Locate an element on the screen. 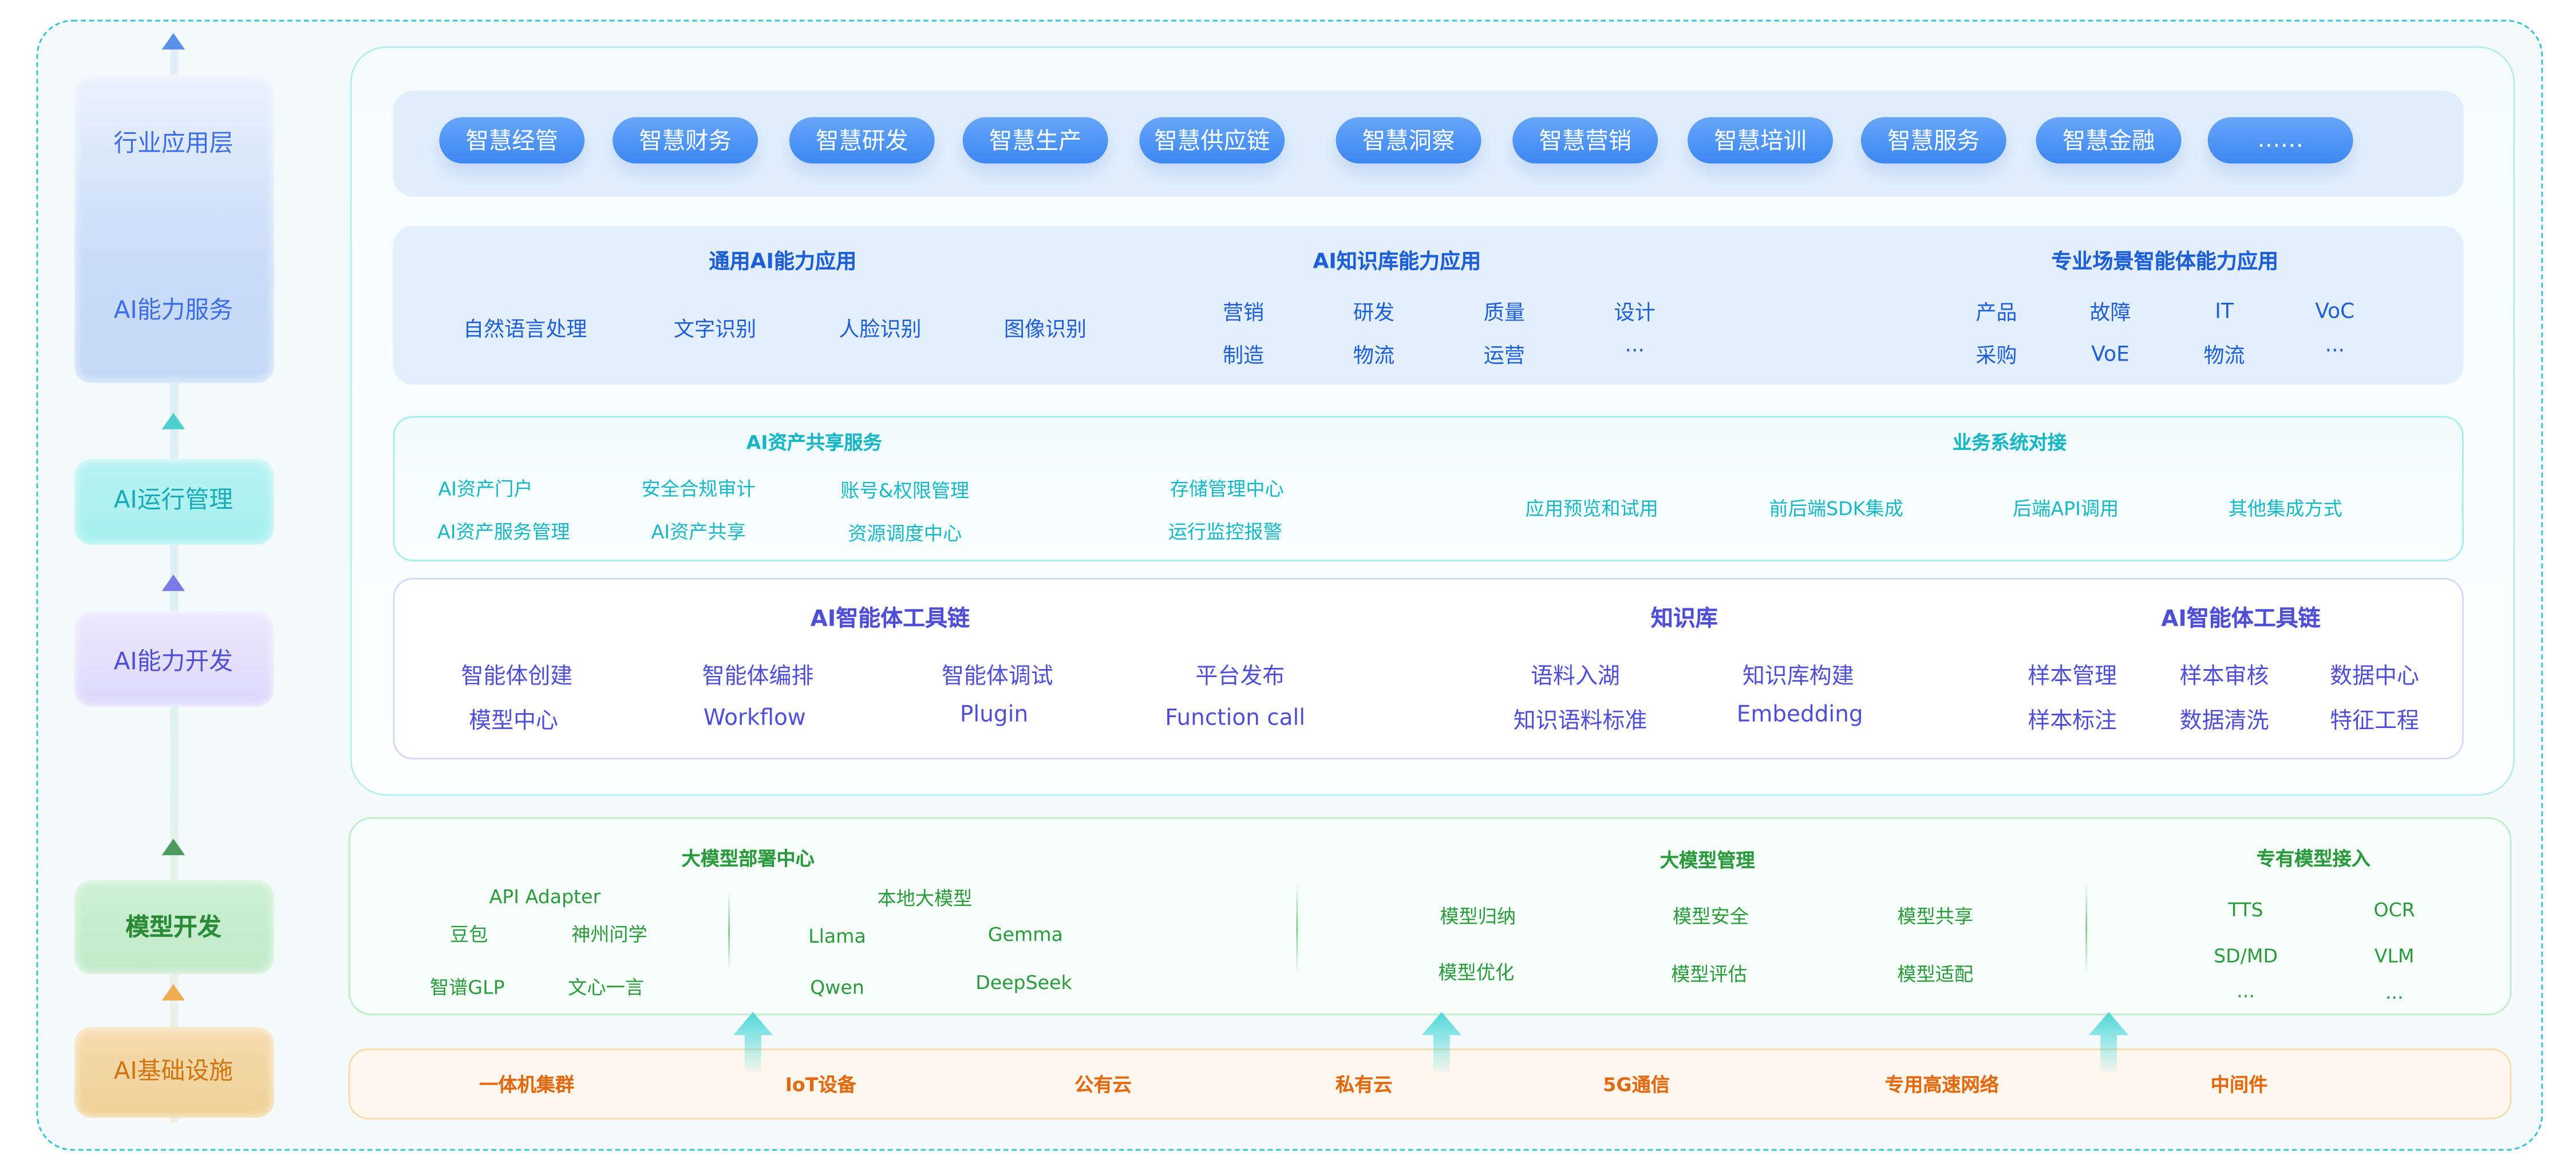 Image resolution: width=2576 pixels, height=1171 pixels. section-title: AI知识库能力应用 is located at coordinates (1397, 261).